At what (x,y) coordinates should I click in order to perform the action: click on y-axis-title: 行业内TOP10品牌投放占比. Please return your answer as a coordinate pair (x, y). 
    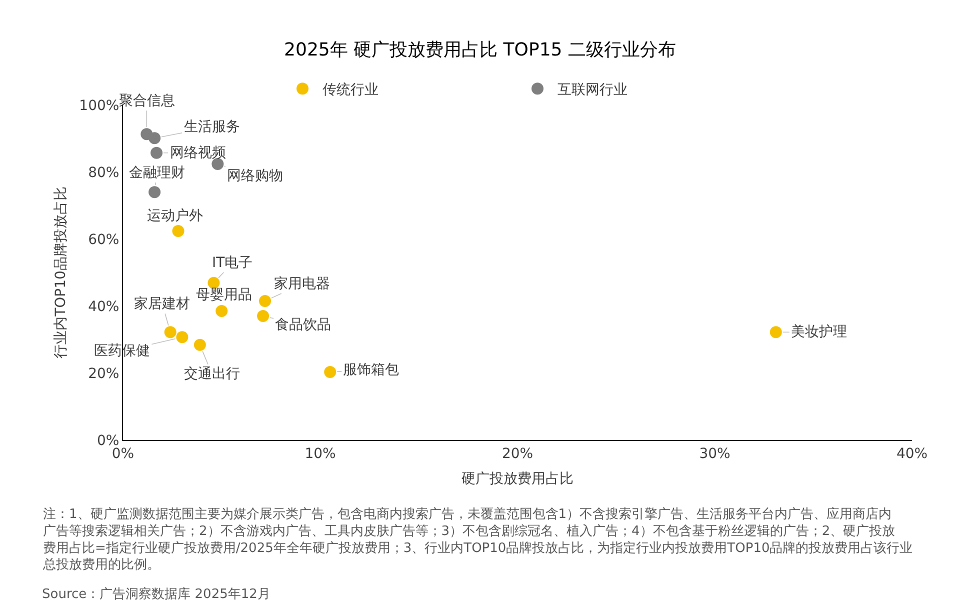
    Looking at the image, I should click on (60, 272).